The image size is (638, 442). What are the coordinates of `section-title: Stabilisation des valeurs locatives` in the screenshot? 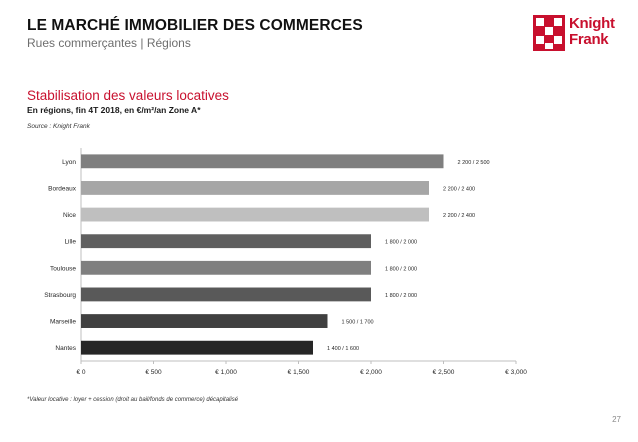 It's located at (128, 95).